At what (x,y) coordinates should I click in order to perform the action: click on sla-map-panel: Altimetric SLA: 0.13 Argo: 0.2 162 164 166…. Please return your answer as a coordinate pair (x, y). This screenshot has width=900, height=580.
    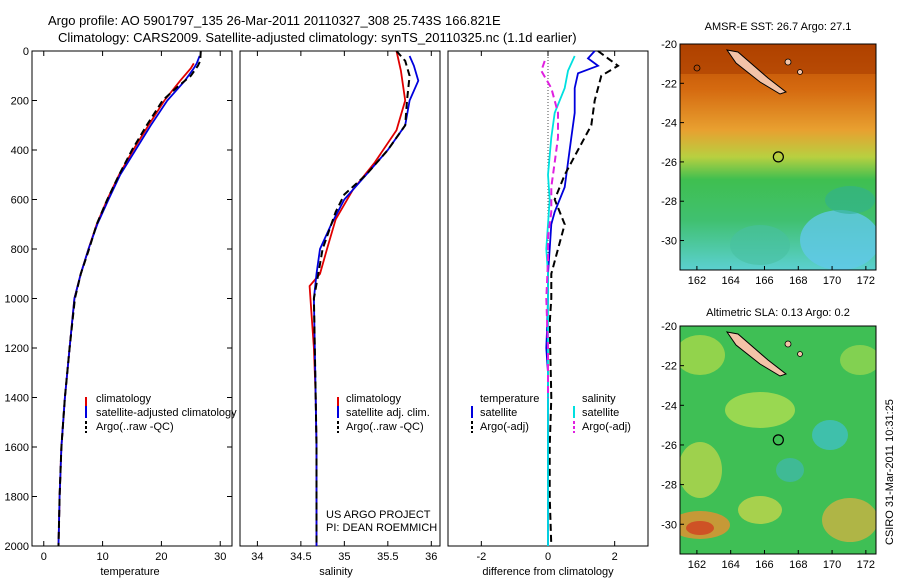
    Looking at the image, I should click on (769, 439).